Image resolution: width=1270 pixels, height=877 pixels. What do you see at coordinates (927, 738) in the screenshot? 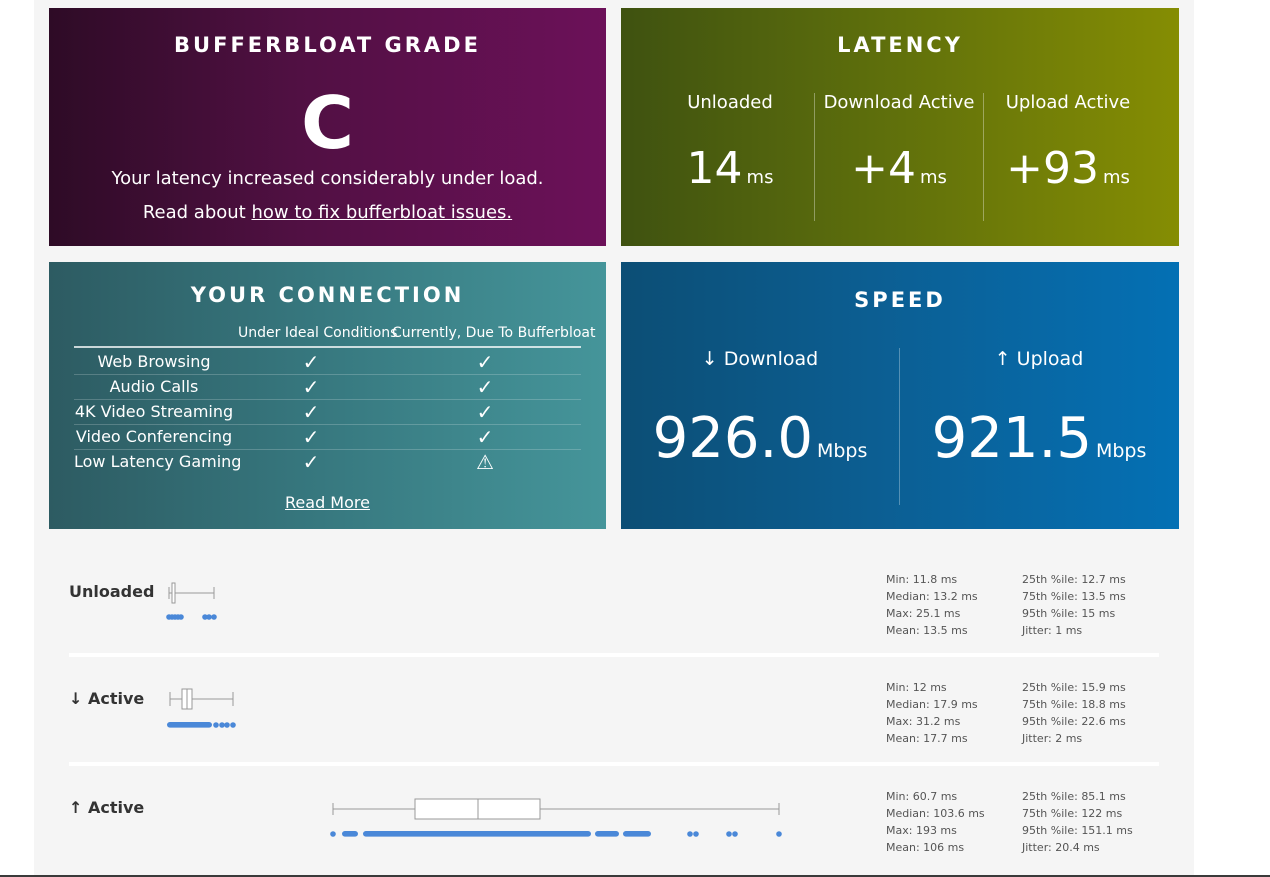
I see `stat-mean: Mean: 17.7 ms` at bounding box center [927, 738].